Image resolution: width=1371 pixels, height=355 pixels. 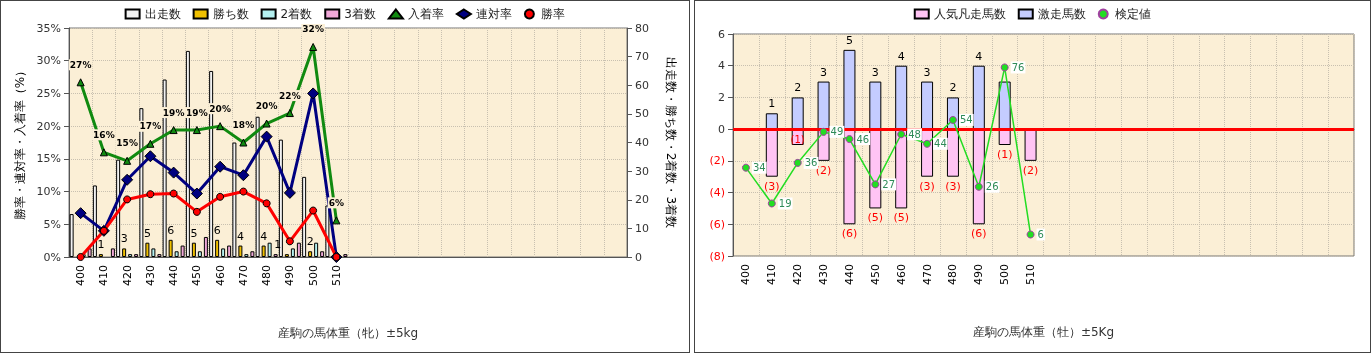 I want to click on data-label: 6%, so click(x=336, y=202).